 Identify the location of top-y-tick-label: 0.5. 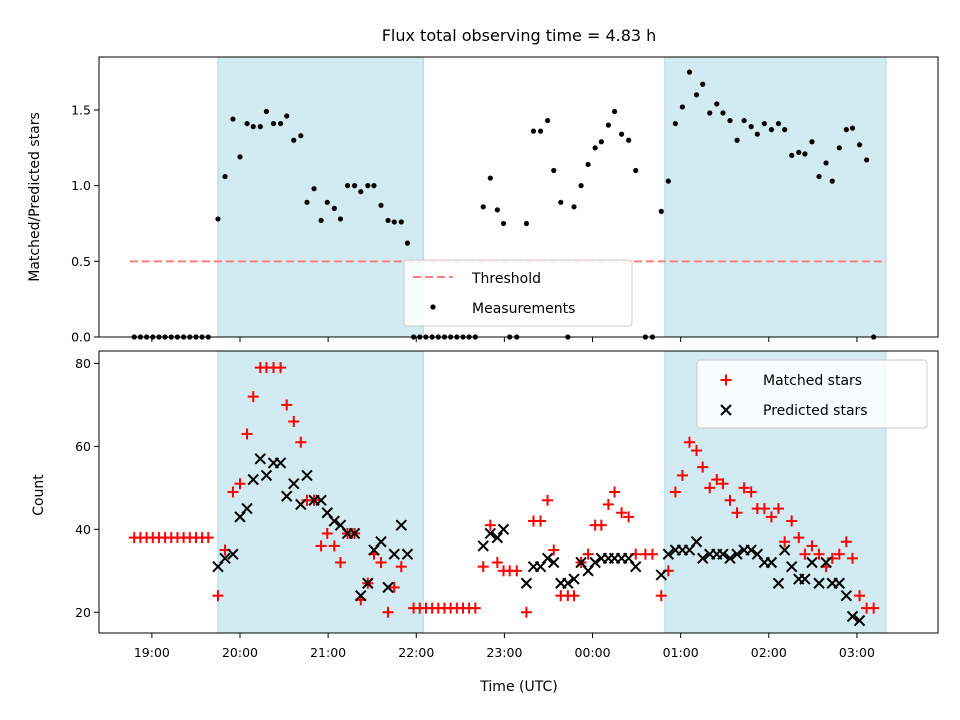
(81, 261).